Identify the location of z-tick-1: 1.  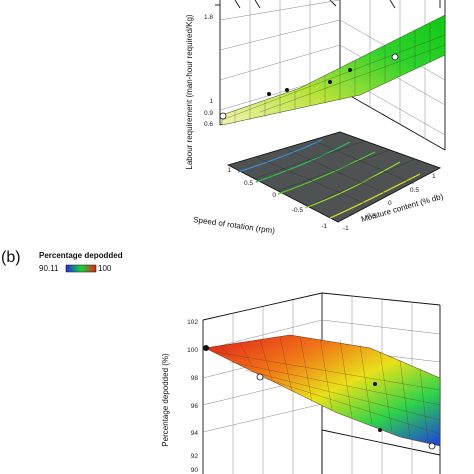
(211, 101).